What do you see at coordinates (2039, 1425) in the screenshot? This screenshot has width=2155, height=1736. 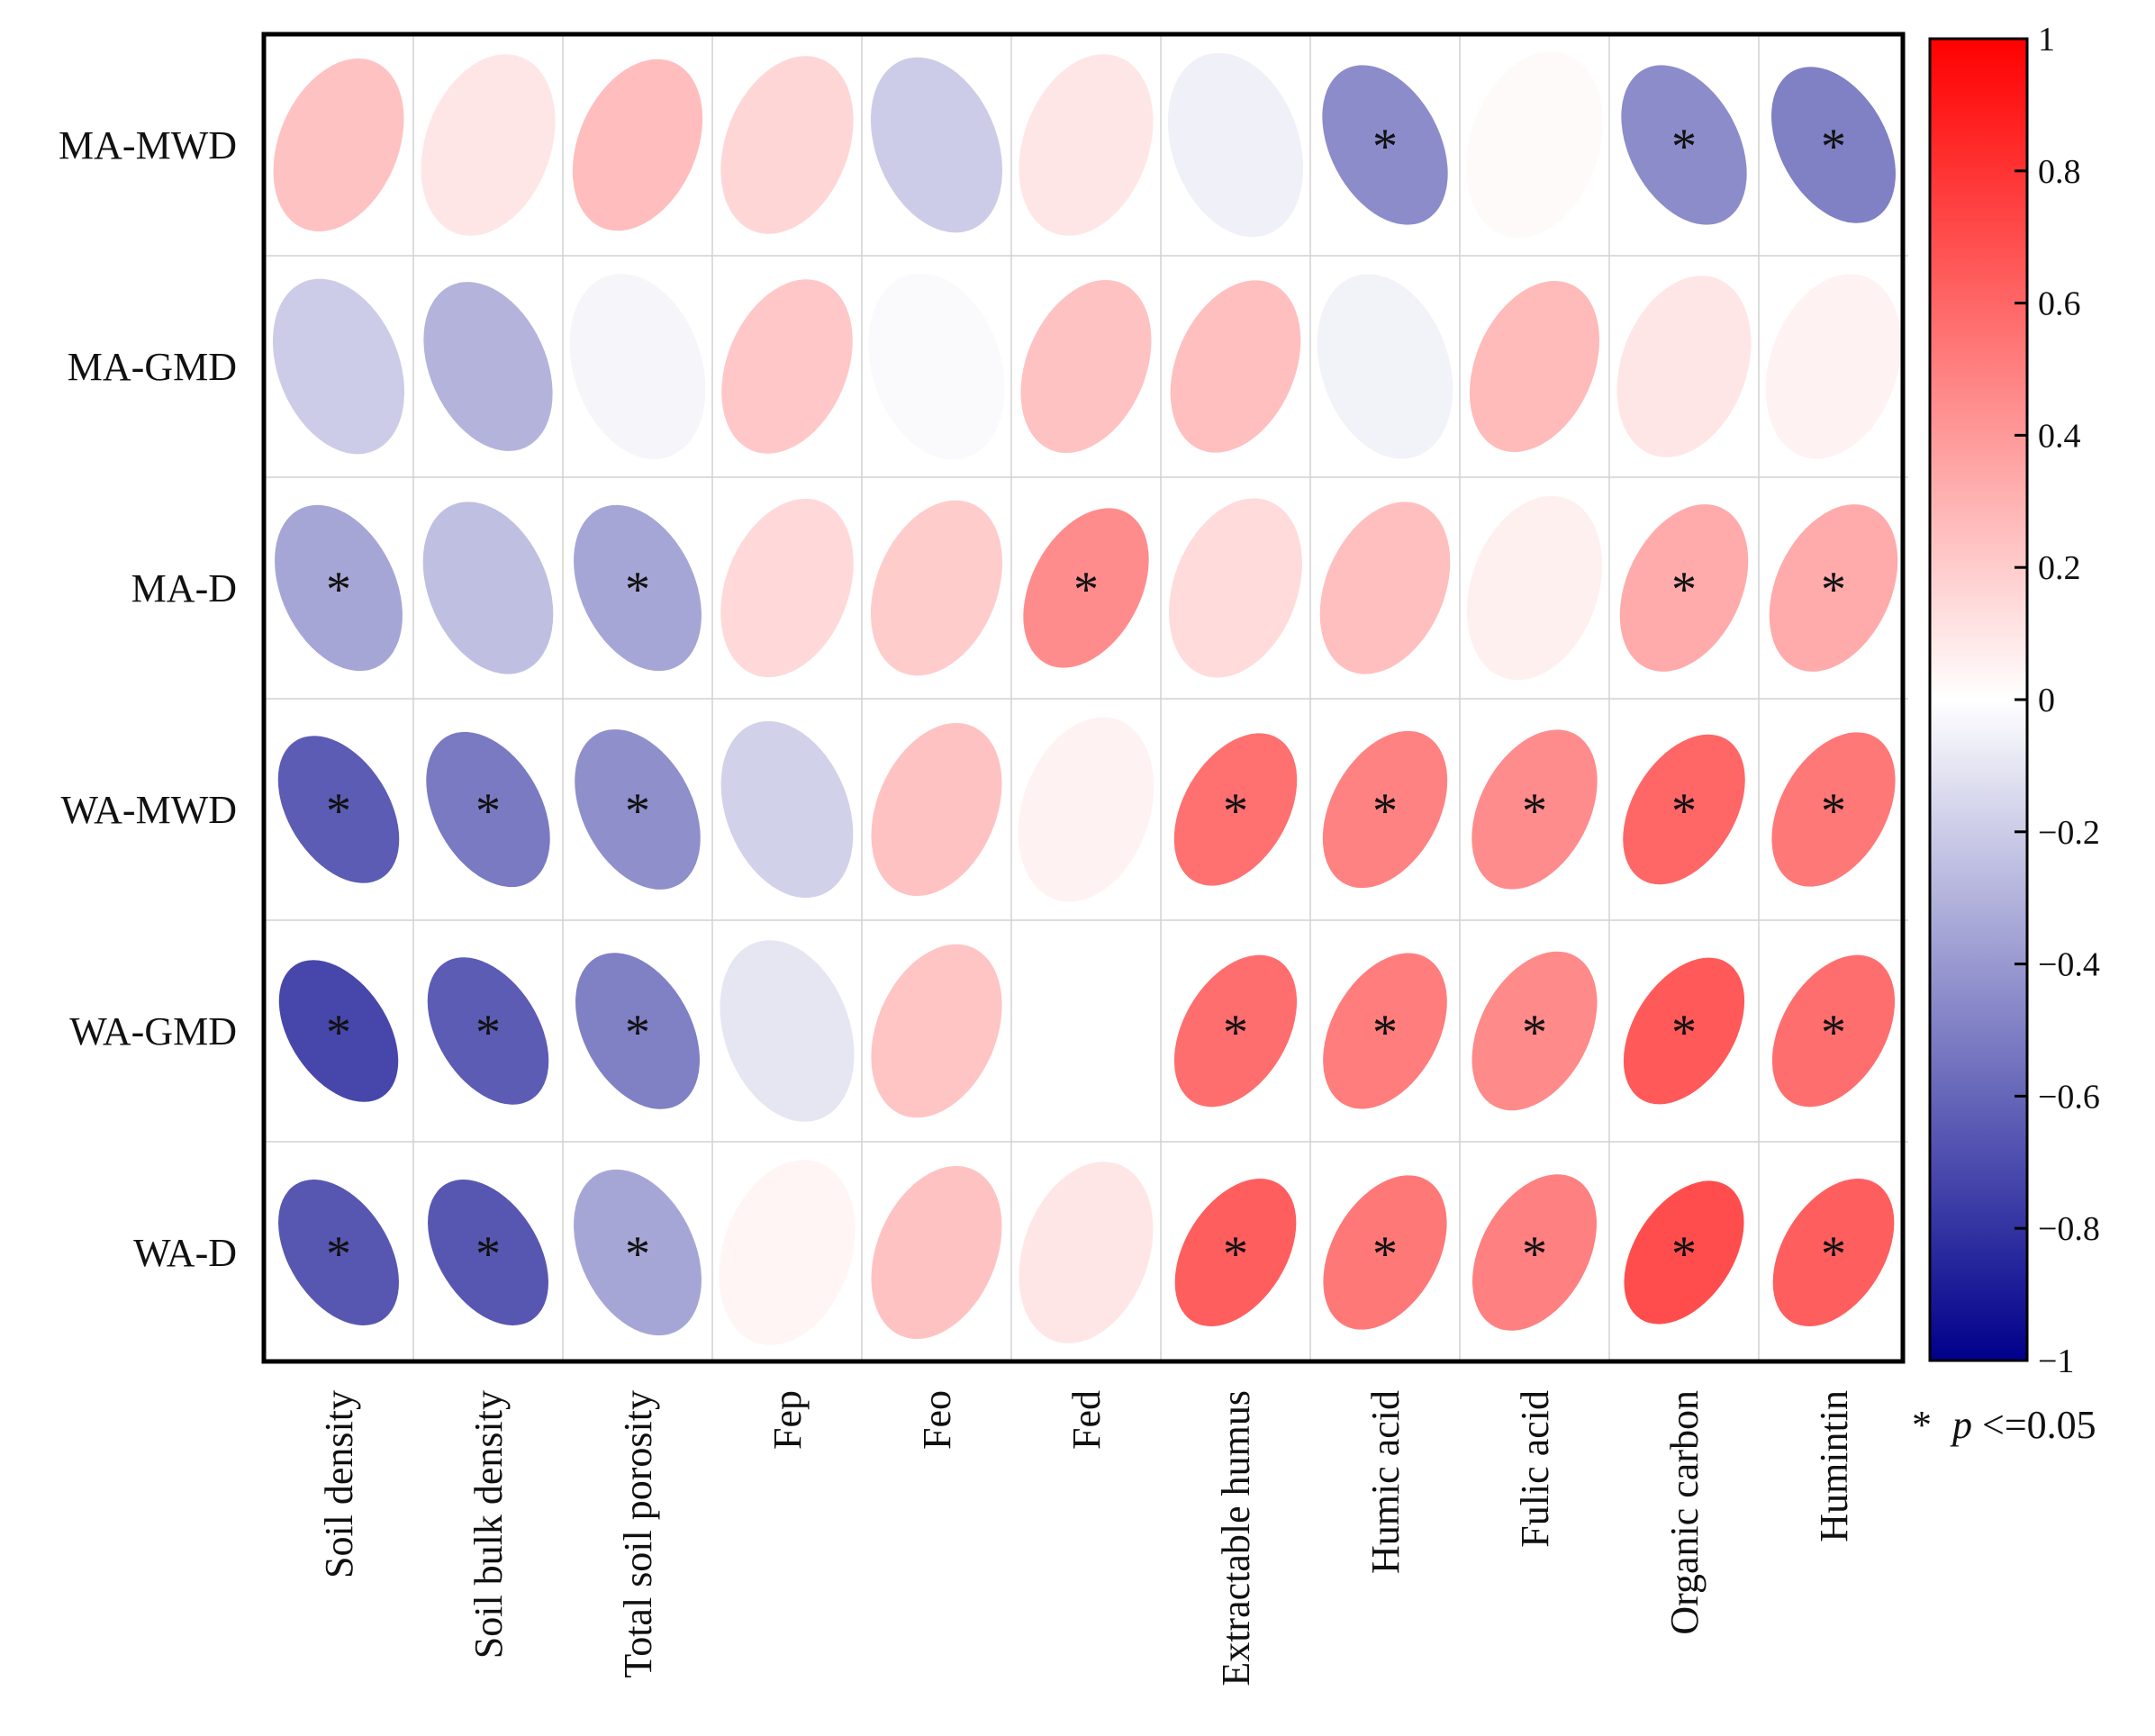 I see `significance-threshold: <=0.05` at bounding box center [2039, 1425].